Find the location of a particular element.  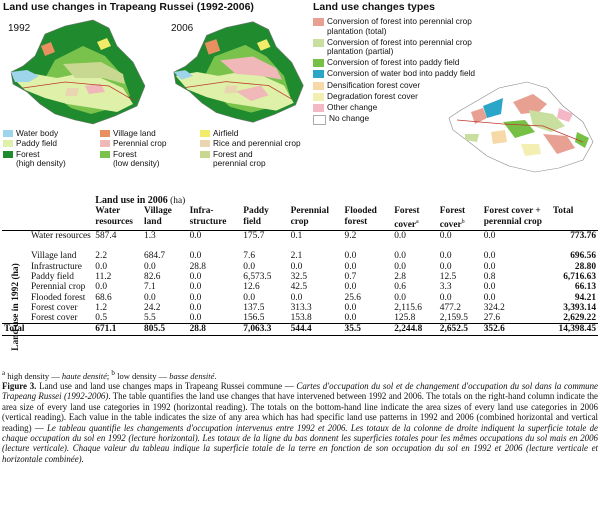

table-cell: 12.5 is located at coordinates (448, 276).